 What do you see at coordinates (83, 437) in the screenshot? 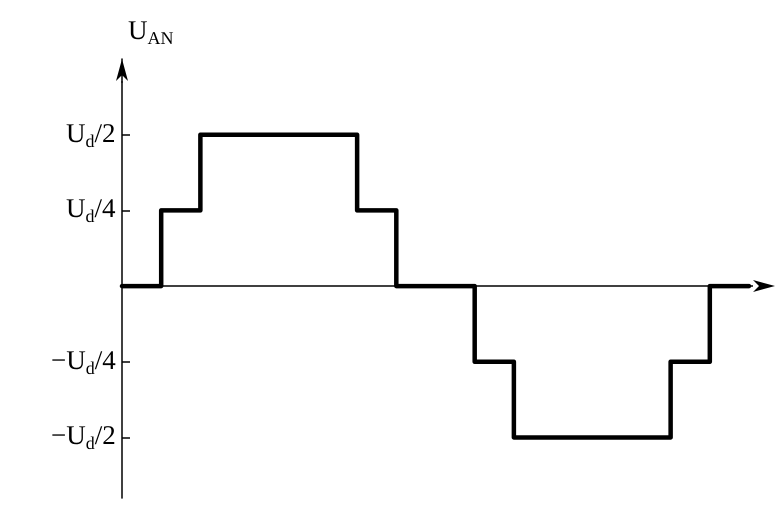
I see `text: −U$_{d}$/2` at bounding box center [83, 437].